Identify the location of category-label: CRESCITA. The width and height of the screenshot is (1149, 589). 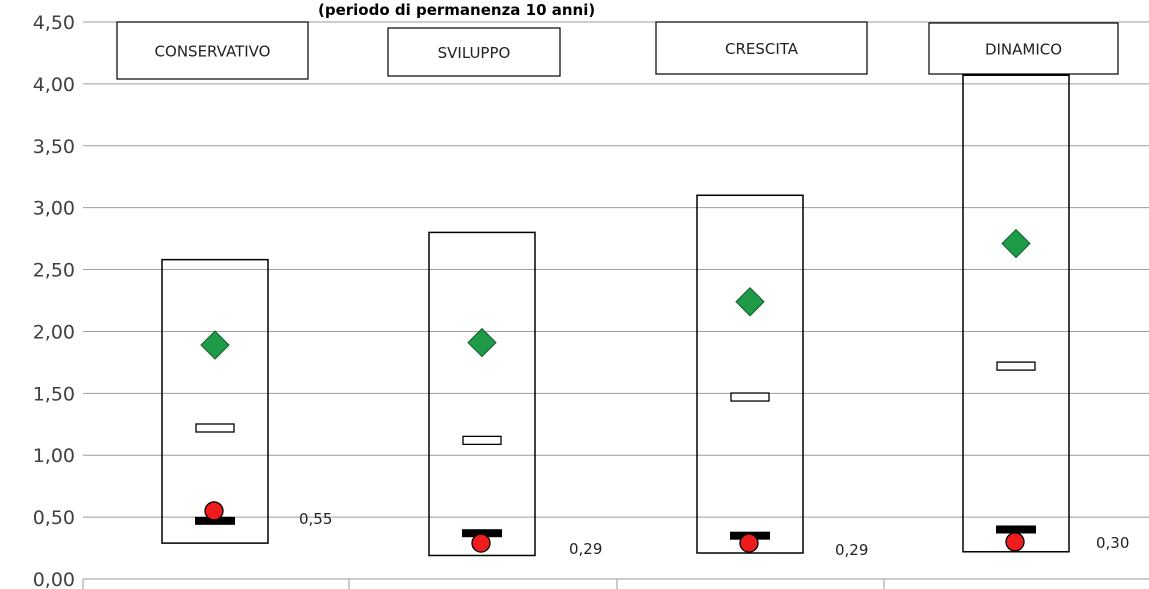
(762, 49).